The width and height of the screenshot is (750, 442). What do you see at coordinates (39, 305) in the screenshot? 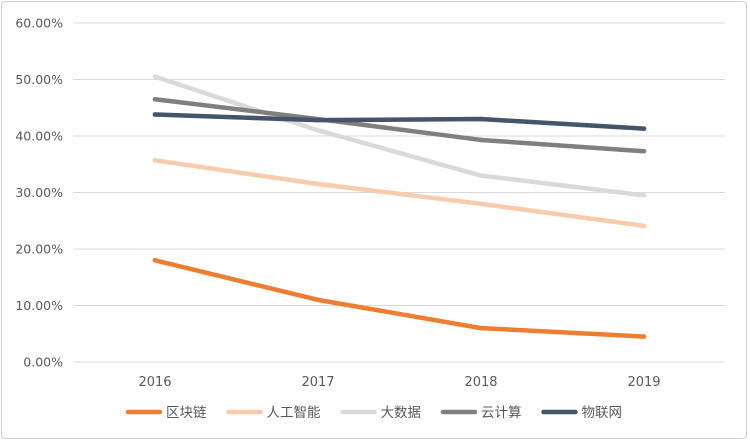
I see `y-tick-label: 10.00%` at bounding box center [39, 305].